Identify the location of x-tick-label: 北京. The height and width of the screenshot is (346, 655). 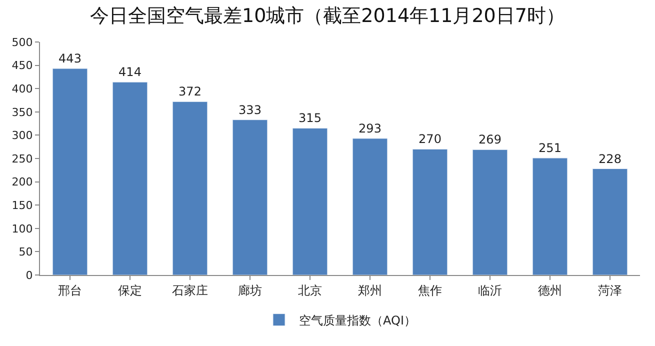
(310, 290).